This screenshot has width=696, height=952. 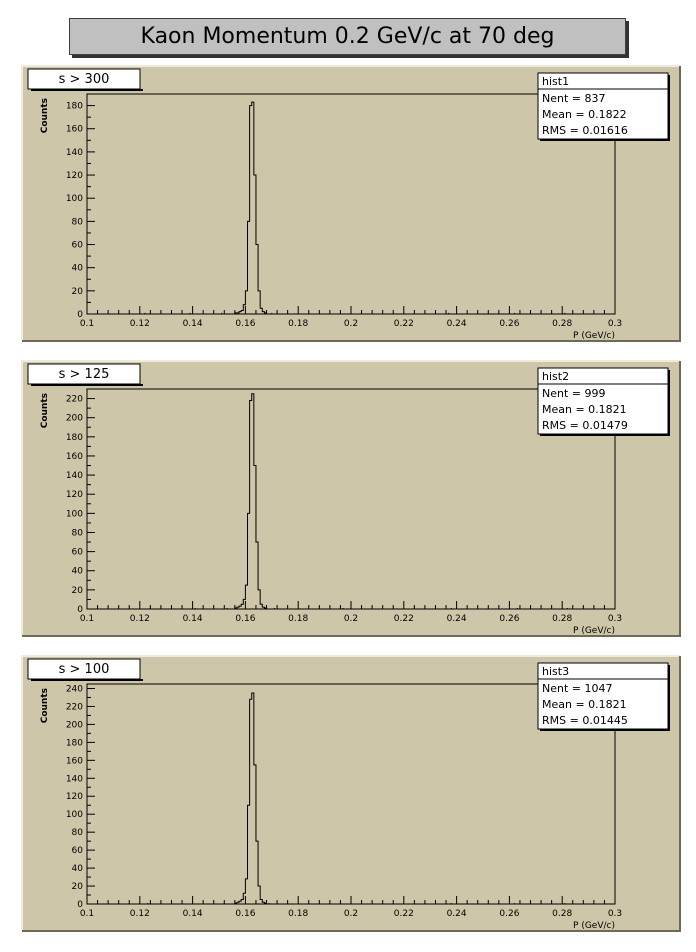 I want to click on cut-label: s > 125, so click(x=84, y=374).